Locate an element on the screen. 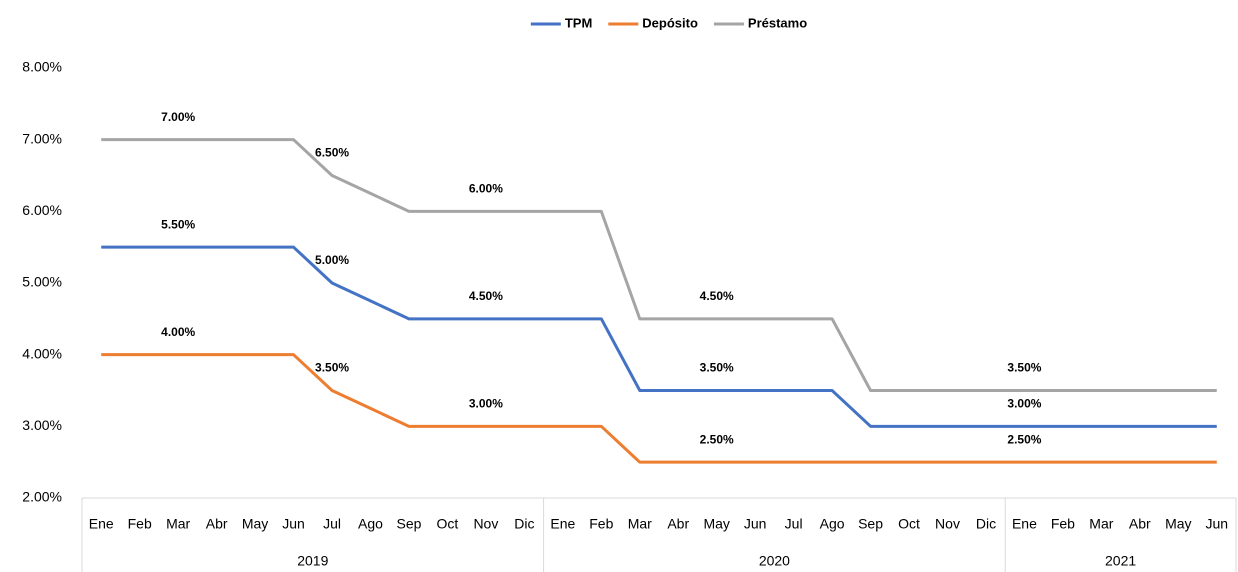 This screenshot has height=572, width=1238. data-label: 6.50% is located at coordinates (332, 153).